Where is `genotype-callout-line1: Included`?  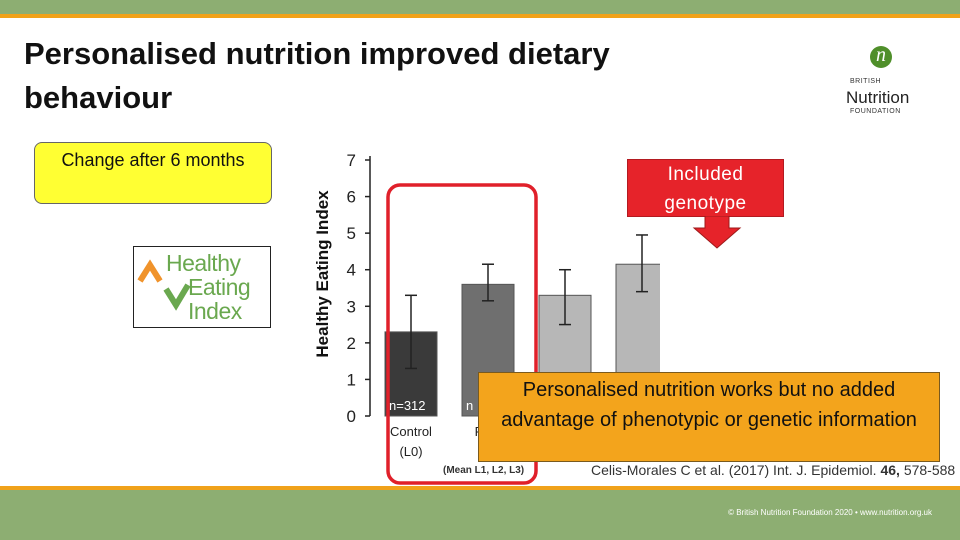
genotype-callout-line1: Included is located at coordinates (705, 174).